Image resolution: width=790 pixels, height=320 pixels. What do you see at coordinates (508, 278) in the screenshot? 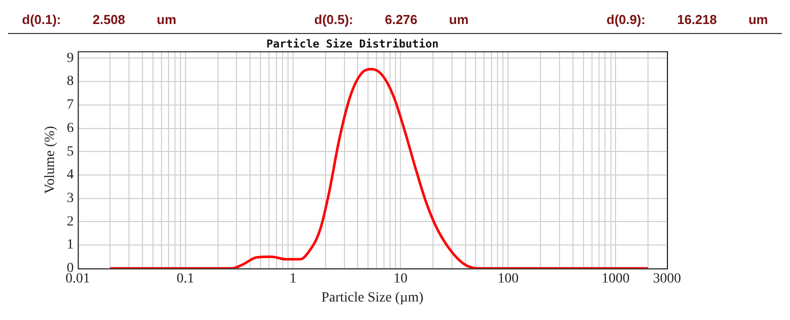
I see `x-tick-label: 100` at bounding box center [508, 278].